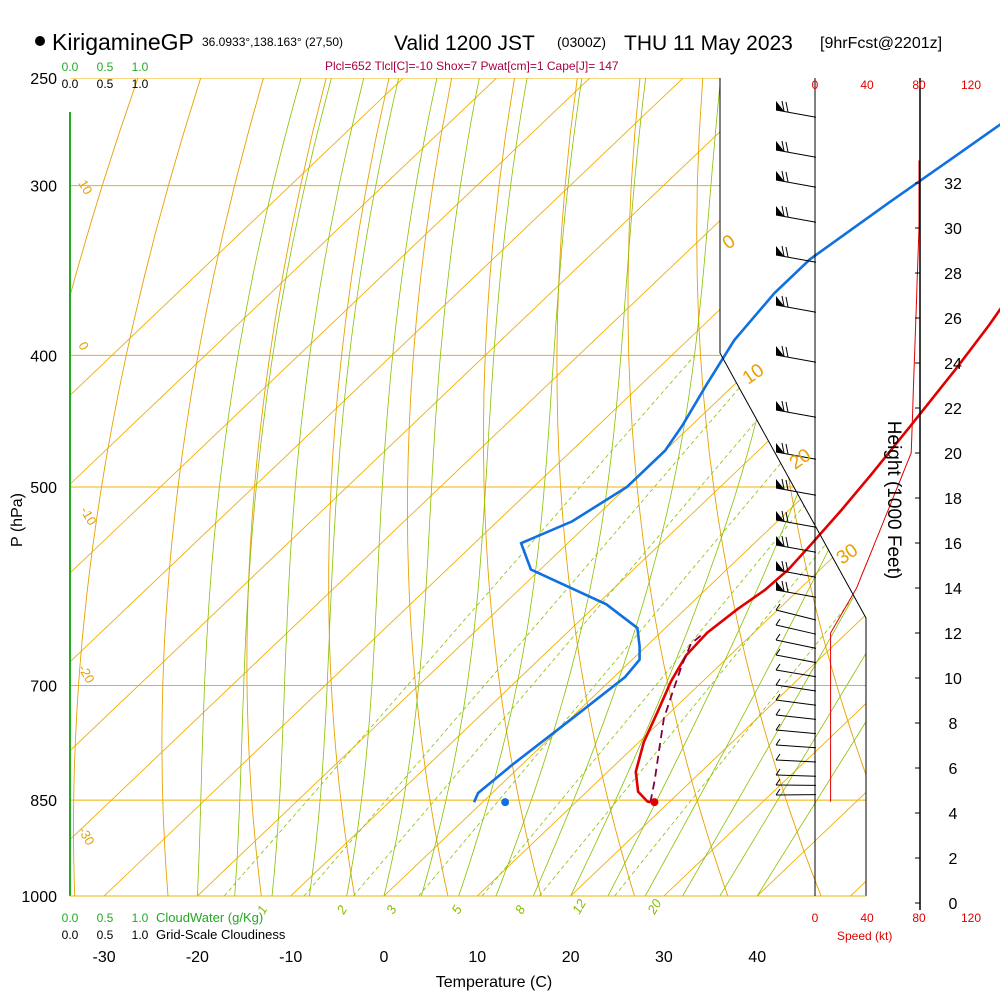  I want to click on height-tick-label: 22, so click(953, 409).